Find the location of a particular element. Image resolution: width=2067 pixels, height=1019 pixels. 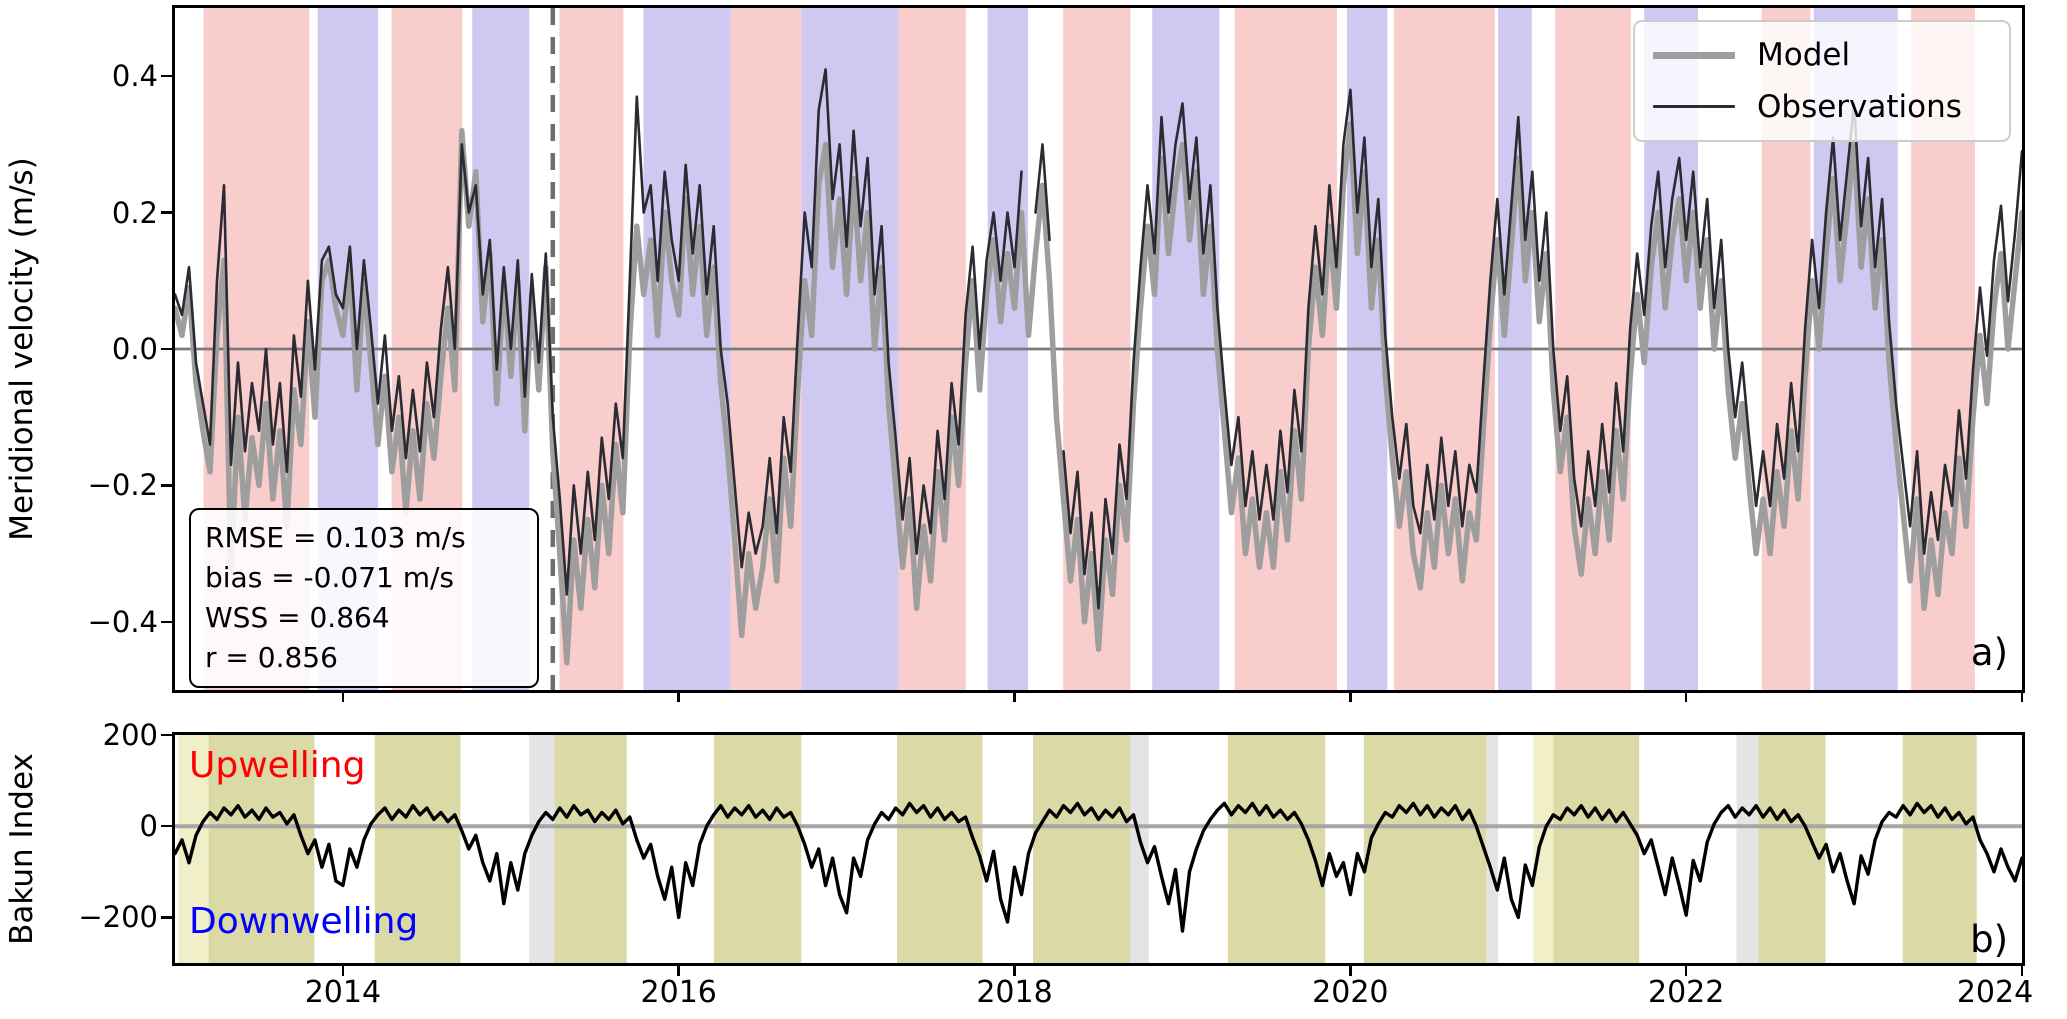

y-tick-label-panel-a: 0.4 is located at coordinates (134, 76).